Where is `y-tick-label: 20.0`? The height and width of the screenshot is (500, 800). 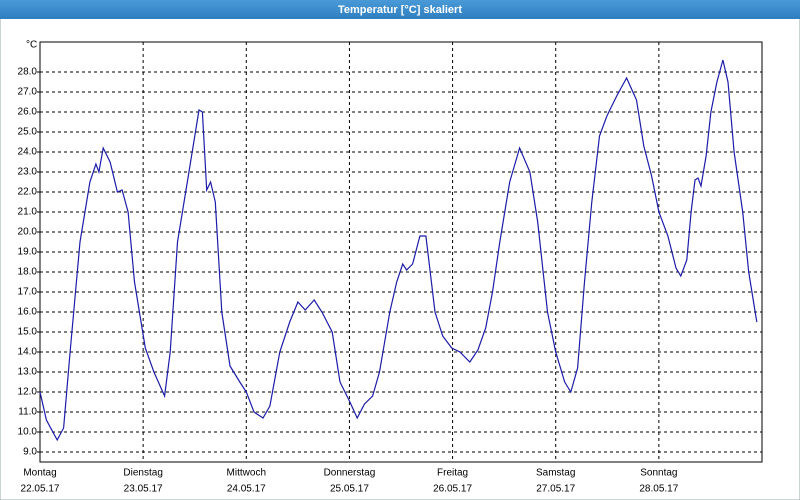
y-tick-label: 20.0 is located at coordinates (28, 232).